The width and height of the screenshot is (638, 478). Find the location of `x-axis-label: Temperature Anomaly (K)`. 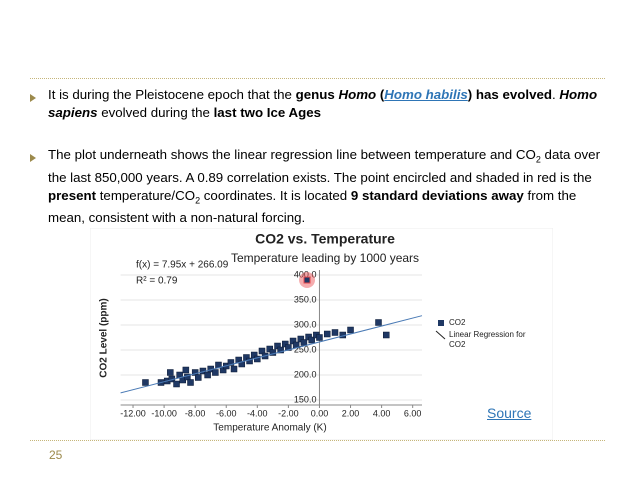

x-axis-label: Temperature Anomaly (K) is located at coordinates (269, 428).